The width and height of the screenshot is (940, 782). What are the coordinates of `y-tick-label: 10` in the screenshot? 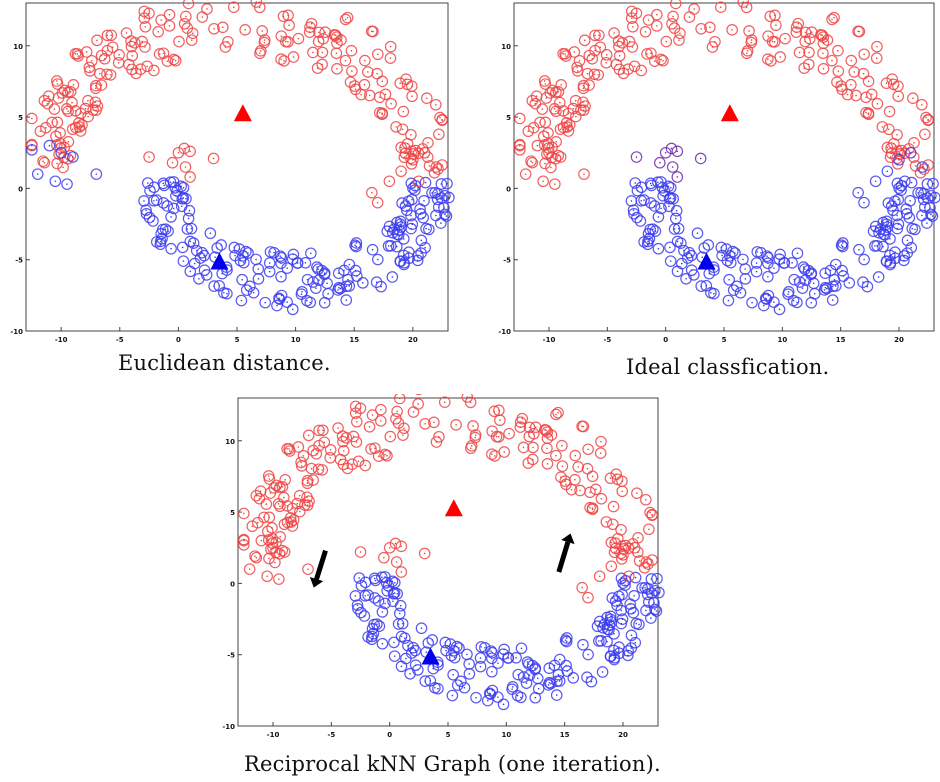 It's located at (506, 47).